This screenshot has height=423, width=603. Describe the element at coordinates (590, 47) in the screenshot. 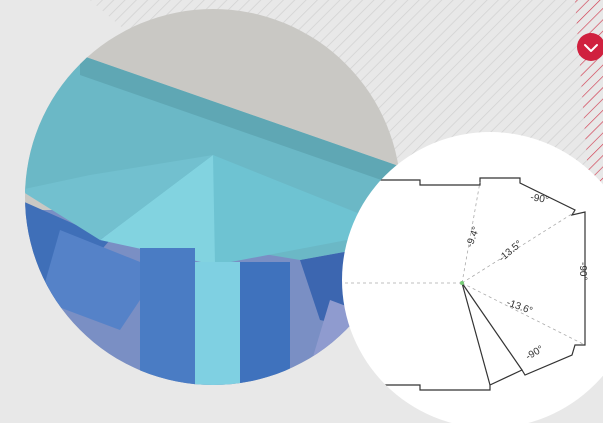

I see `expand-button` at that location.